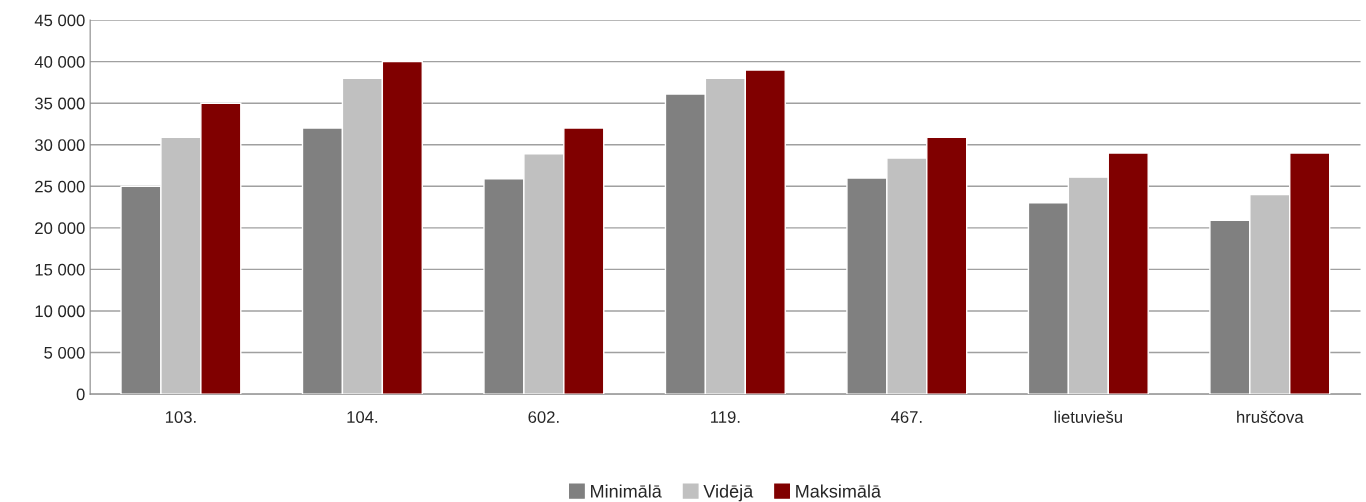  What do you see at coordinates (59, 103) in the screenshot?
I see `y-tick-label: 35 000` at bounding box center [59, 103].